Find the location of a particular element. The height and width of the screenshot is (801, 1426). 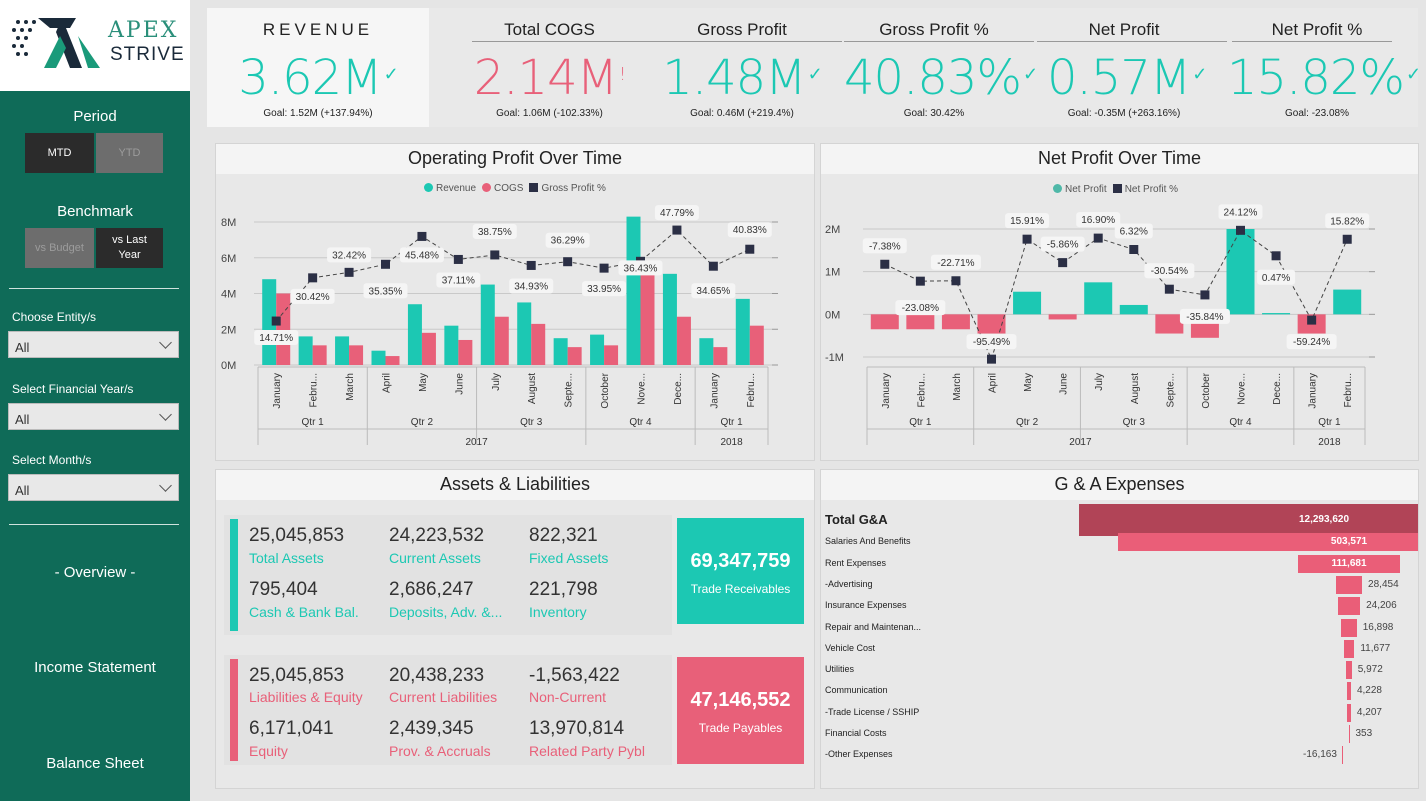

month-filter-label: Select Month/s is located at coordinates (52, 460).